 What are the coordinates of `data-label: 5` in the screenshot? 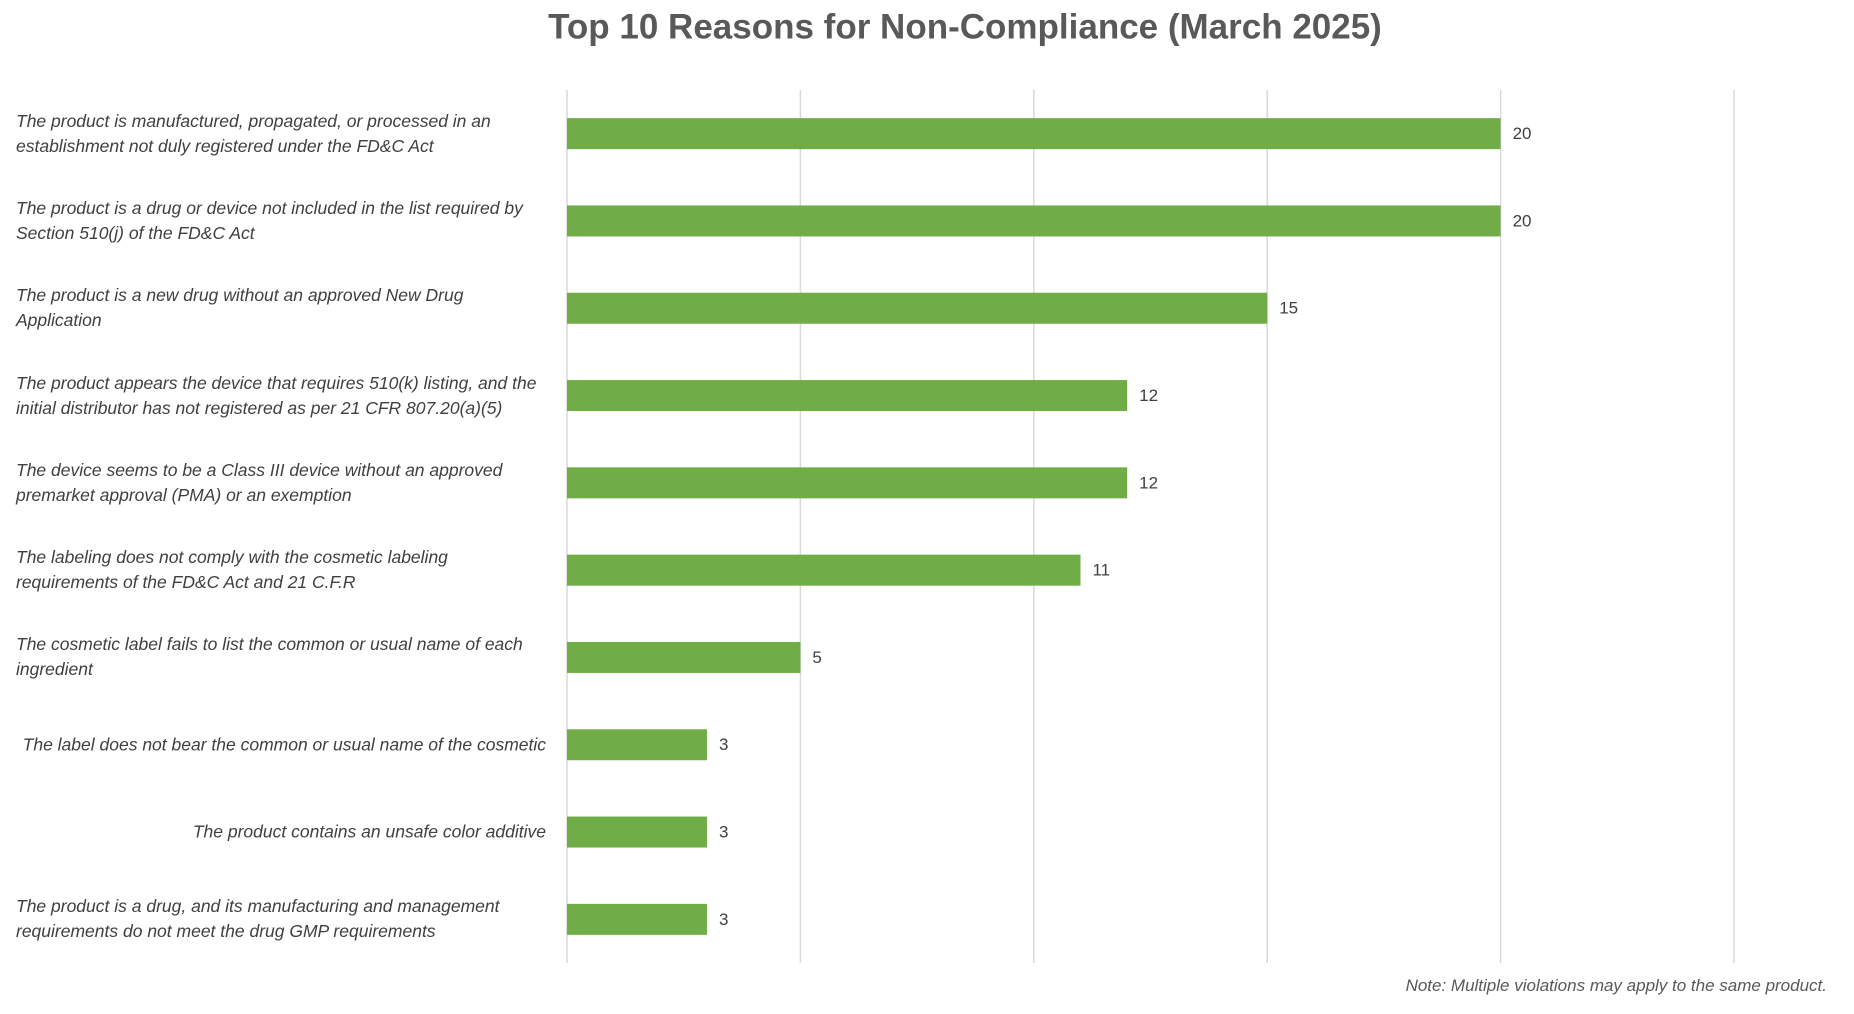 It's located at (816, 657).